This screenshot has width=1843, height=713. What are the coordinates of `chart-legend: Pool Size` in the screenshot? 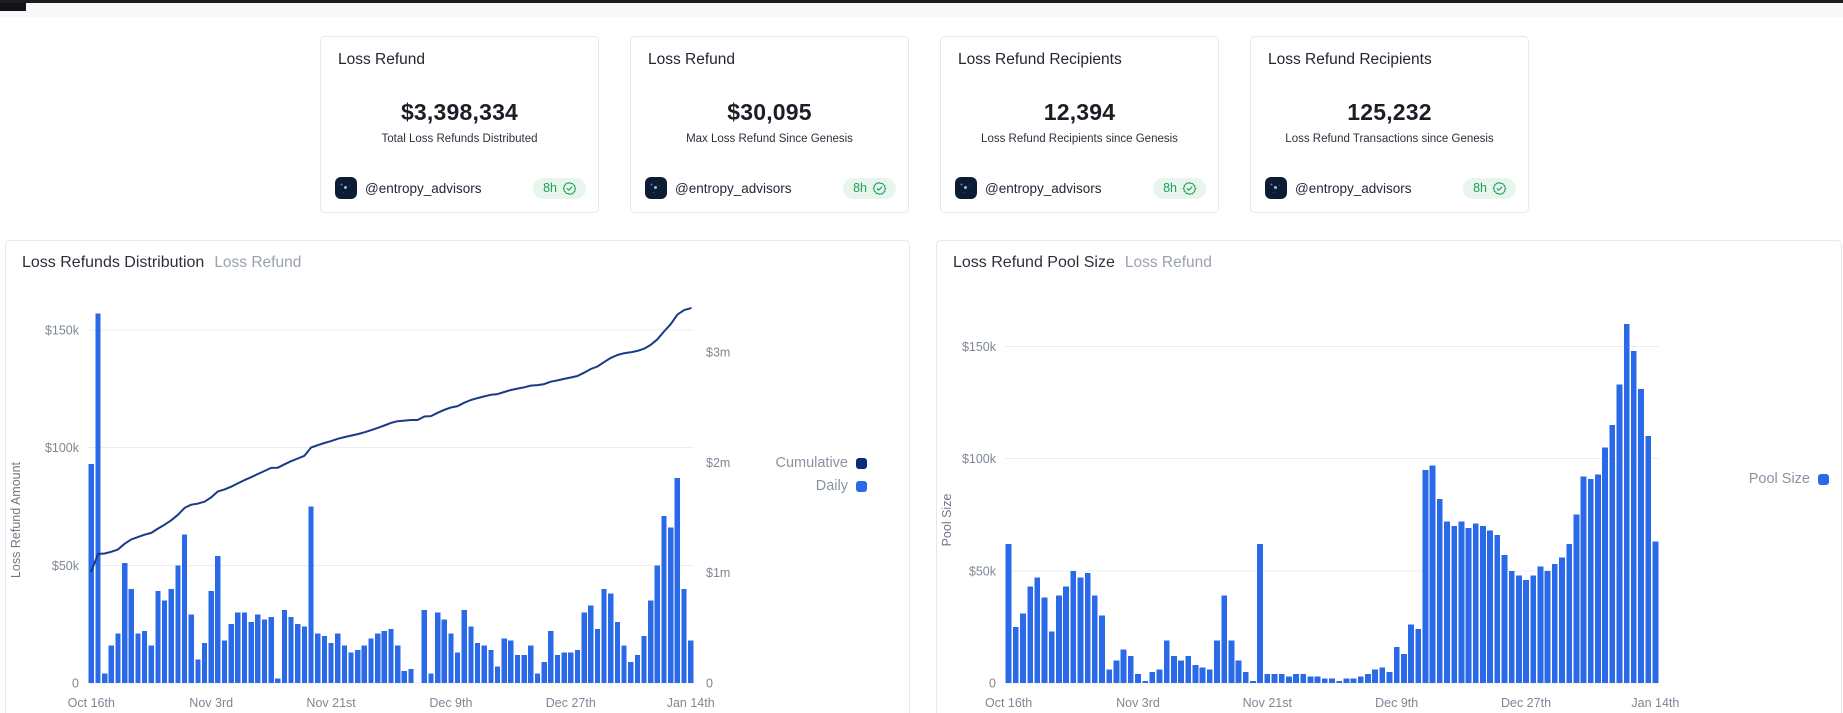 It's located at (1789, 479).